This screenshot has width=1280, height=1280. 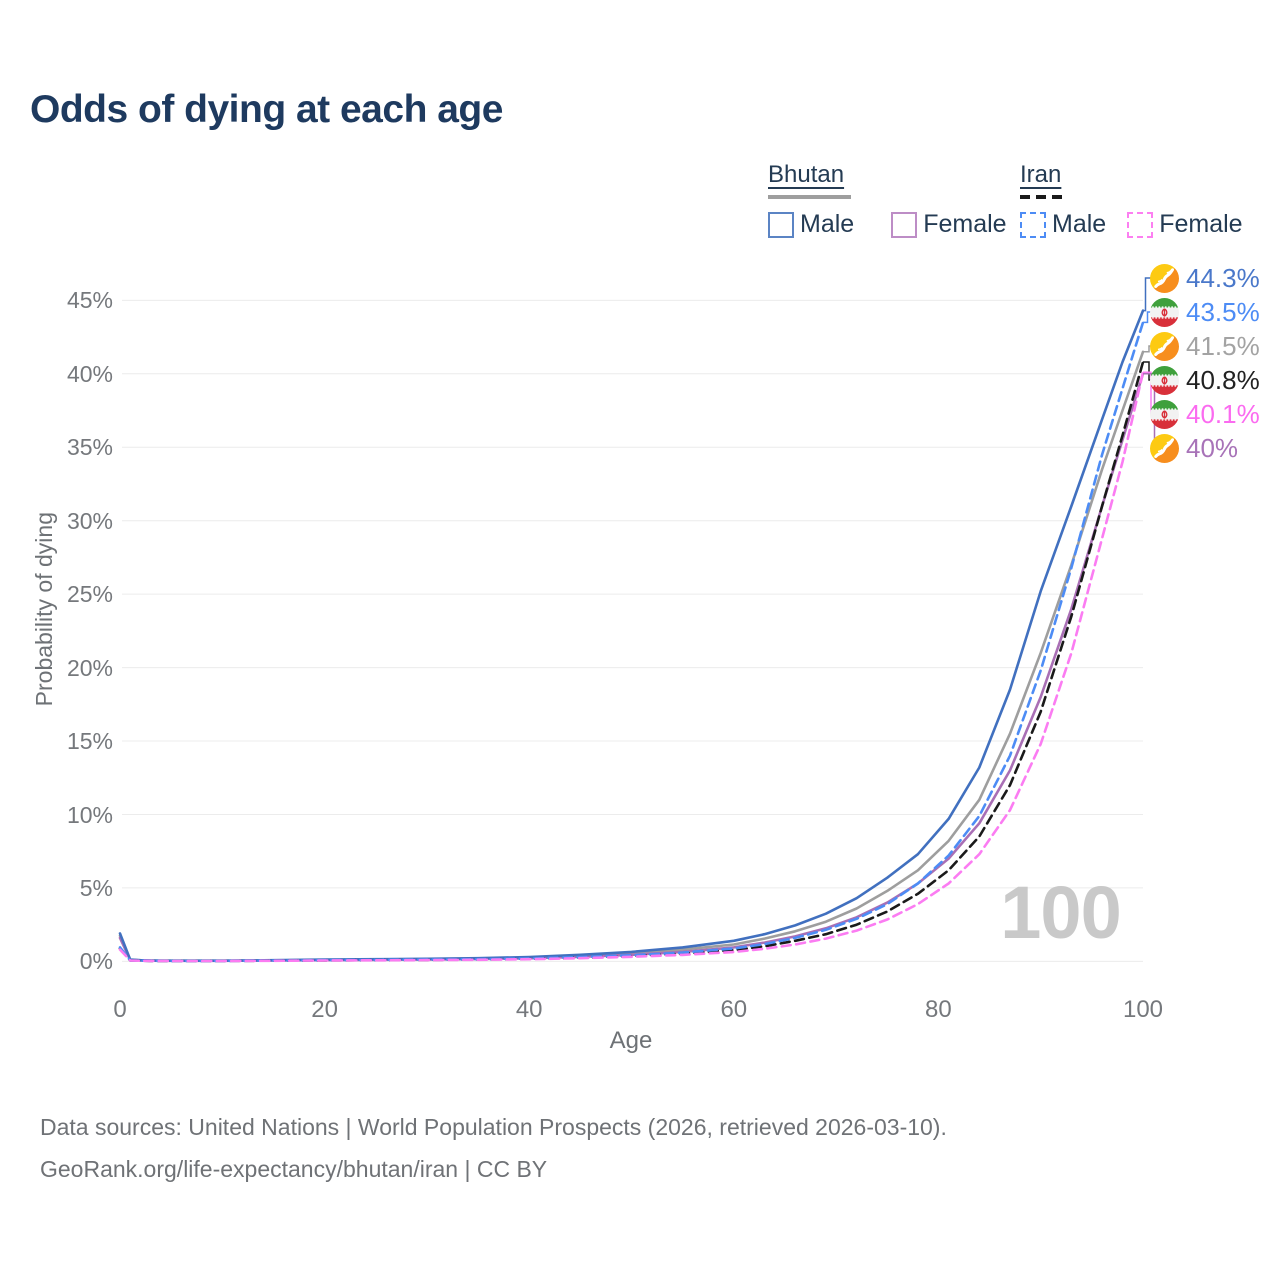 What do you see at coordinates (1212, 447) in the screenshot?
I see `end-value-label: 40%` at bounding box center [1212, 447].